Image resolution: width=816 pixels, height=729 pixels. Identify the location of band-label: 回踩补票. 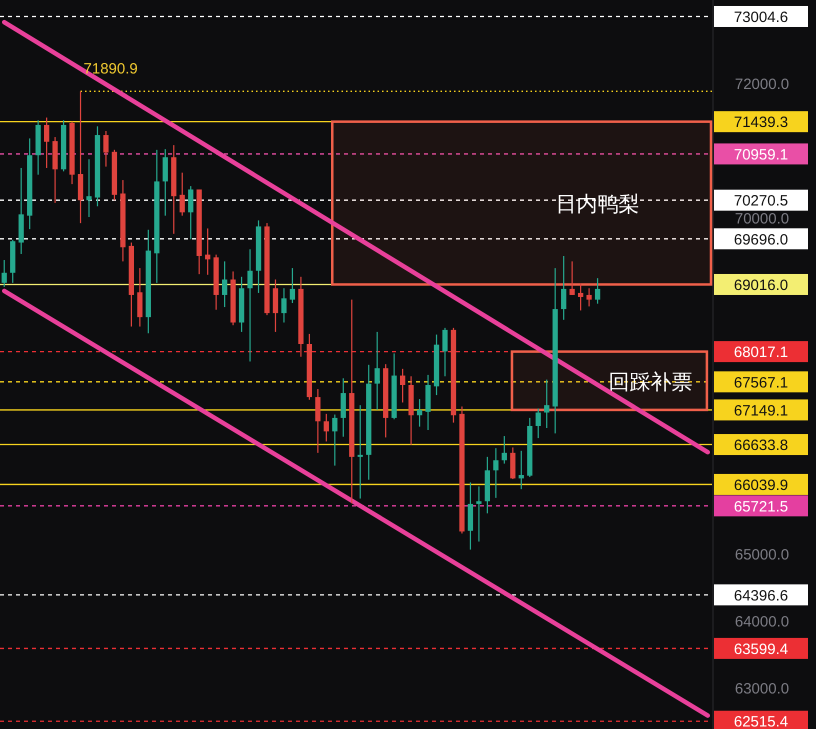
(650, 382).